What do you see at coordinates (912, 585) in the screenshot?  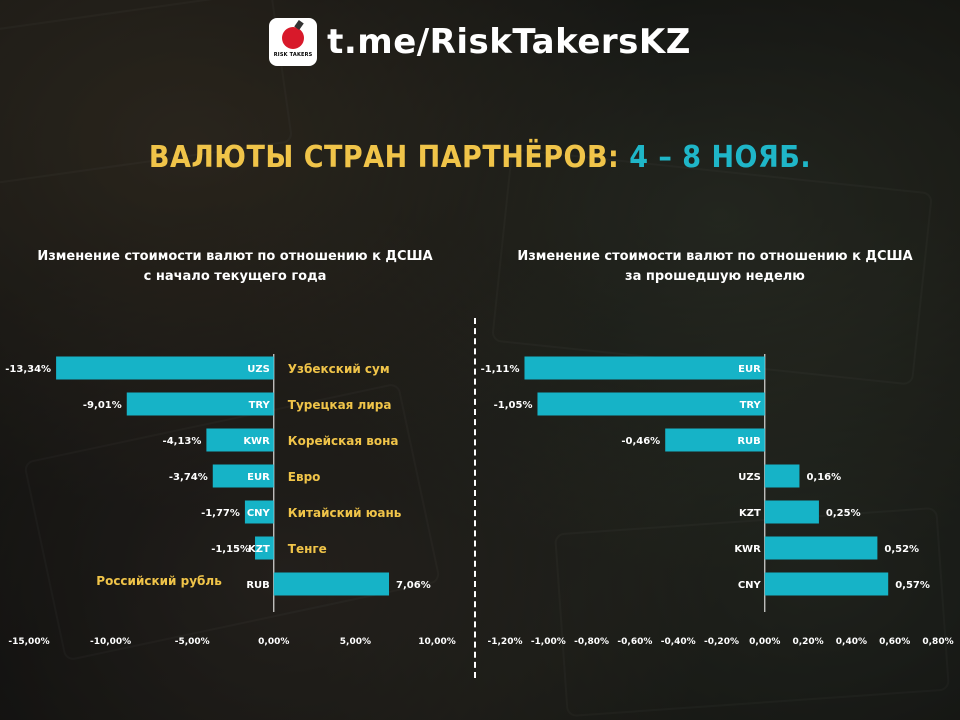 I see `value-label-cny: 0,57%` at bounding box center [912, 585].